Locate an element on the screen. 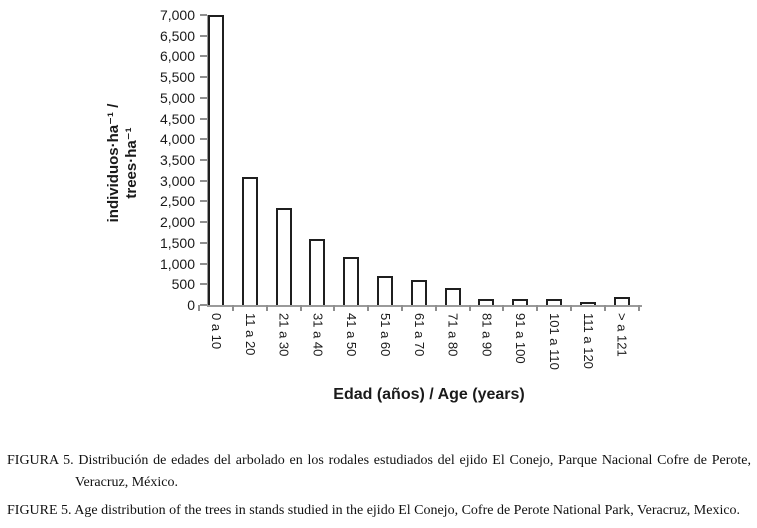 The height and width of the screenshot is (528, 757). y-axis-title-line1: individuos·ha⁻¹ / is located at coordinates (113, 163).